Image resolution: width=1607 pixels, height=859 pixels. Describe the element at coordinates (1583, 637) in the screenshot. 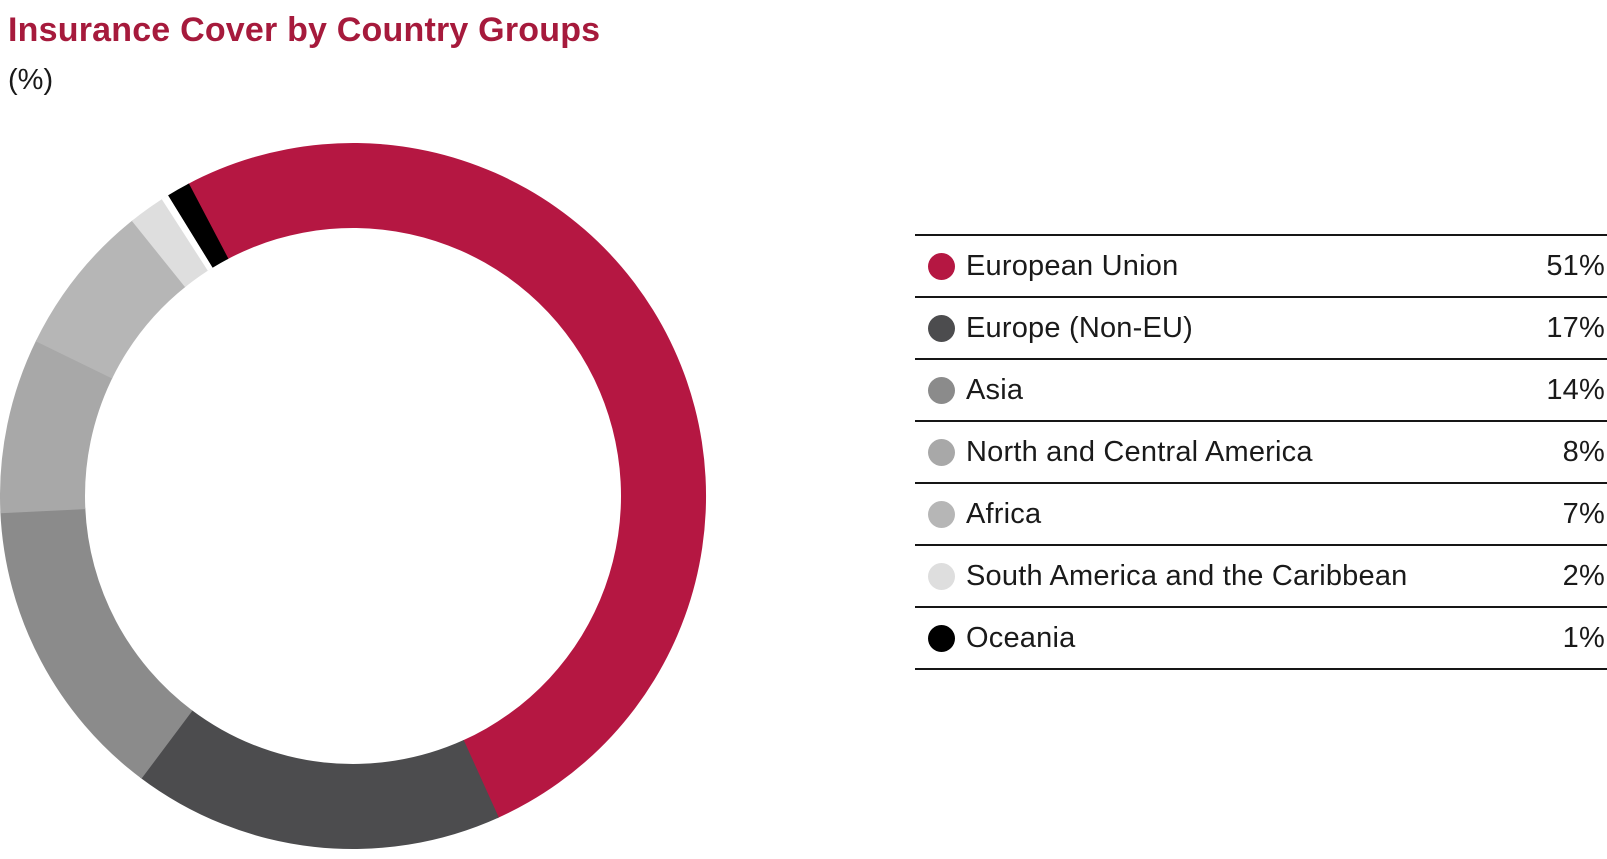

I see `legend-value: 1%` at that location.